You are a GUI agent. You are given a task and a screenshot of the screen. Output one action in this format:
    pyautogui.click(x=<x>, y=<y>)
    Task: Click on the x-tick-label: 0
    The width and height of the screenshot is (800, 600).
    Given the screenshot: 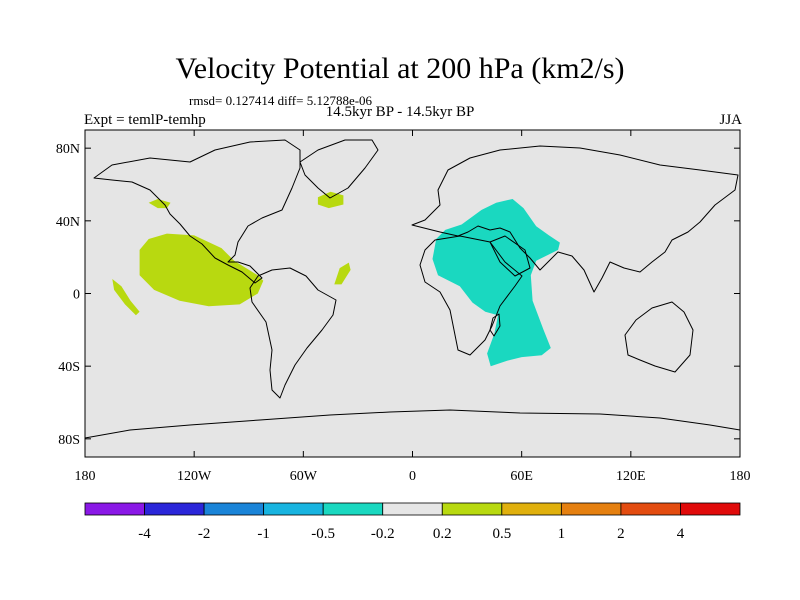 What is the action you would take?
    pyautogui.click(x=412, y=476)
    